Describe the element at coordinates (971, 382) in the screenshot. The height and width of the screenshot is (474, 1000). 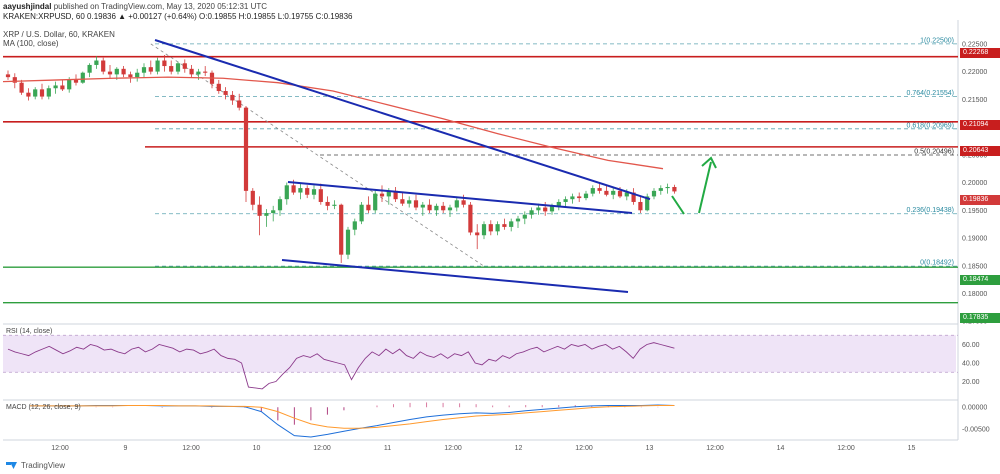
I see `rsi-tick-label: 20.00` at that location.